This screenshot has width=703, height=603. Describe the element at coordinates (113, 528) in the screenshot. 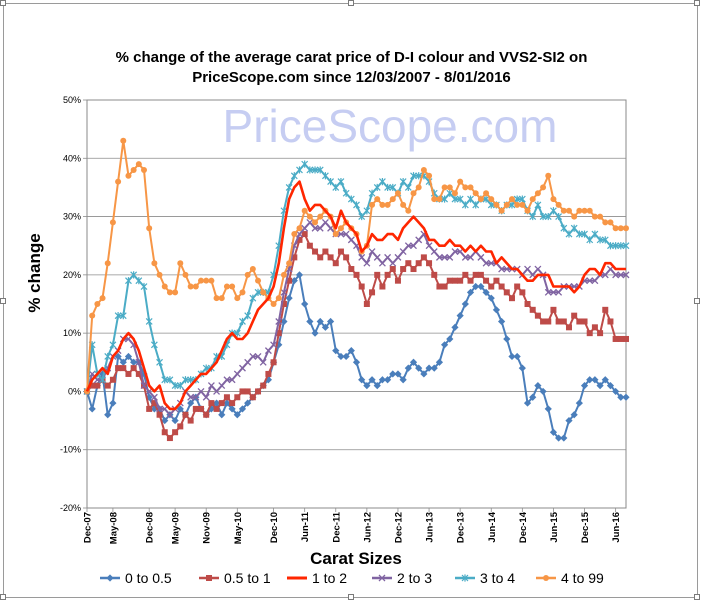

I see `x-tick-label: May-08` at that location.